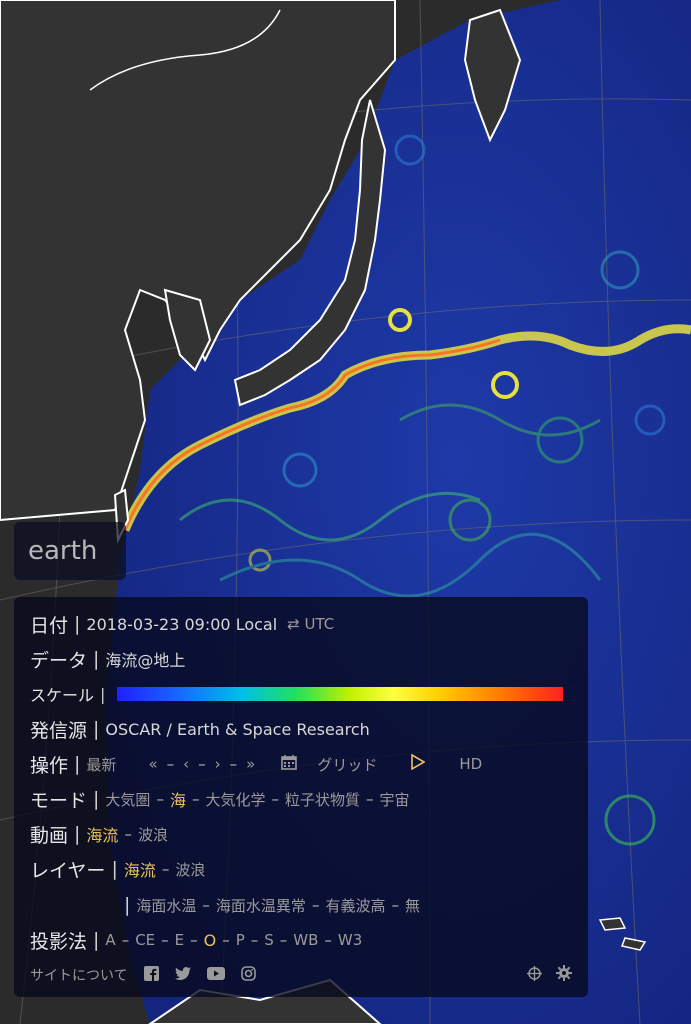 Image resolution: width=691 pixels, height=1024 pixels. I want to click on layer-row-2: | 海面水温 – 海面水温異常 – 有義波高 – 無, so click(272, 905).